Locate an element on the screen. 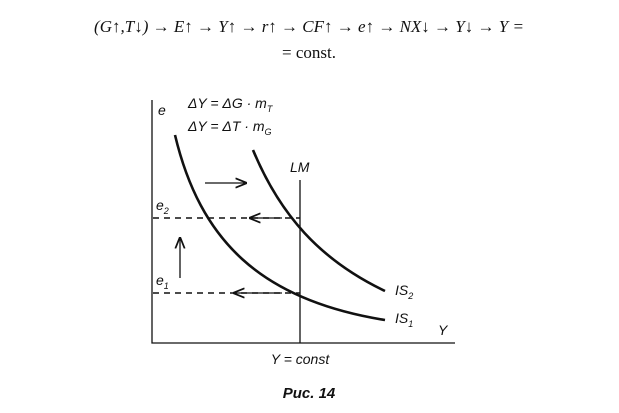  is2-curve is located at coordinates (318, 221).